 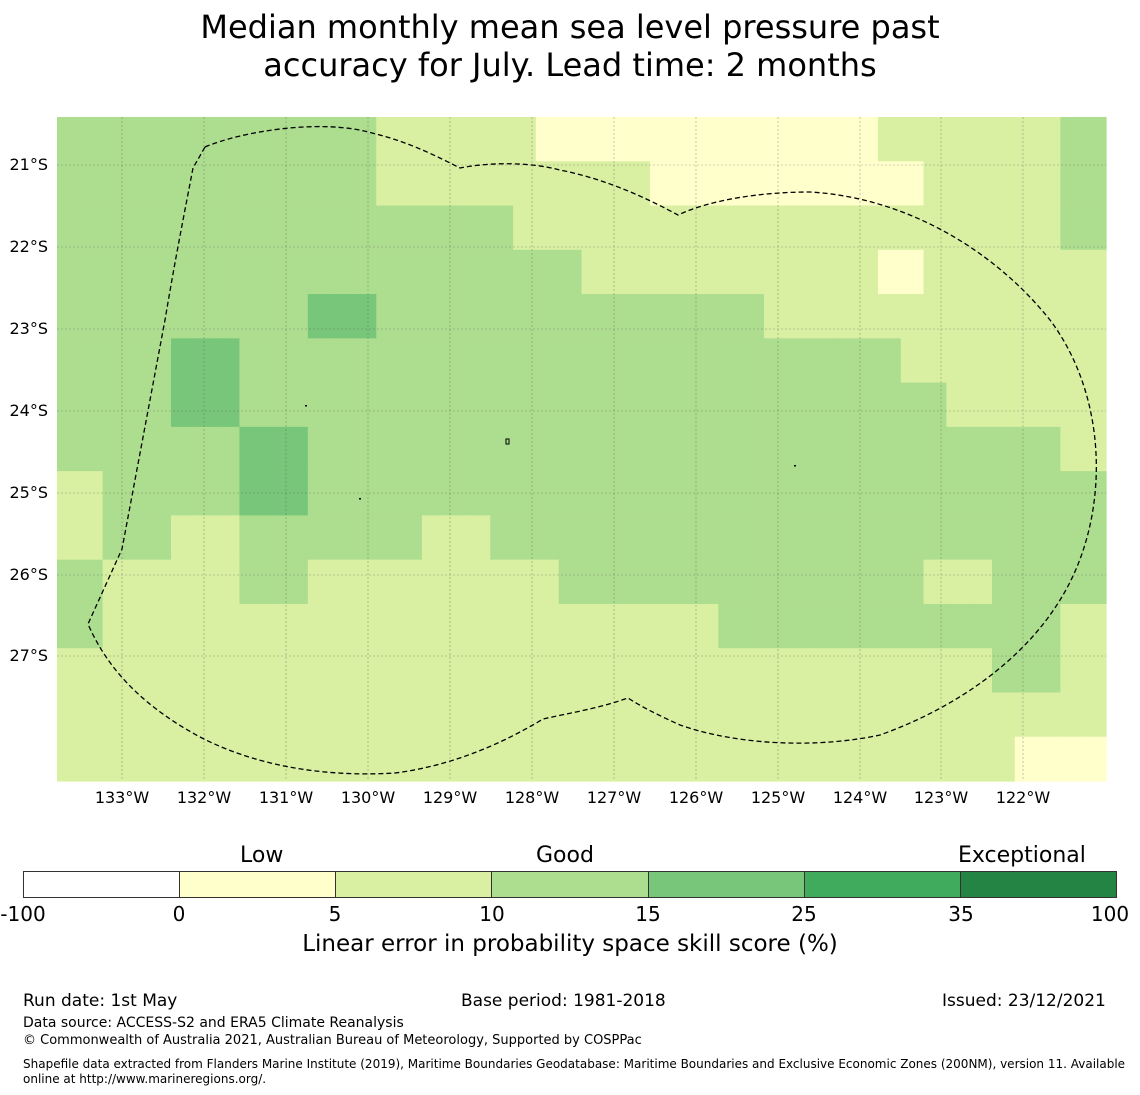 I want to click on island-outline, so click(x=507, y=441).